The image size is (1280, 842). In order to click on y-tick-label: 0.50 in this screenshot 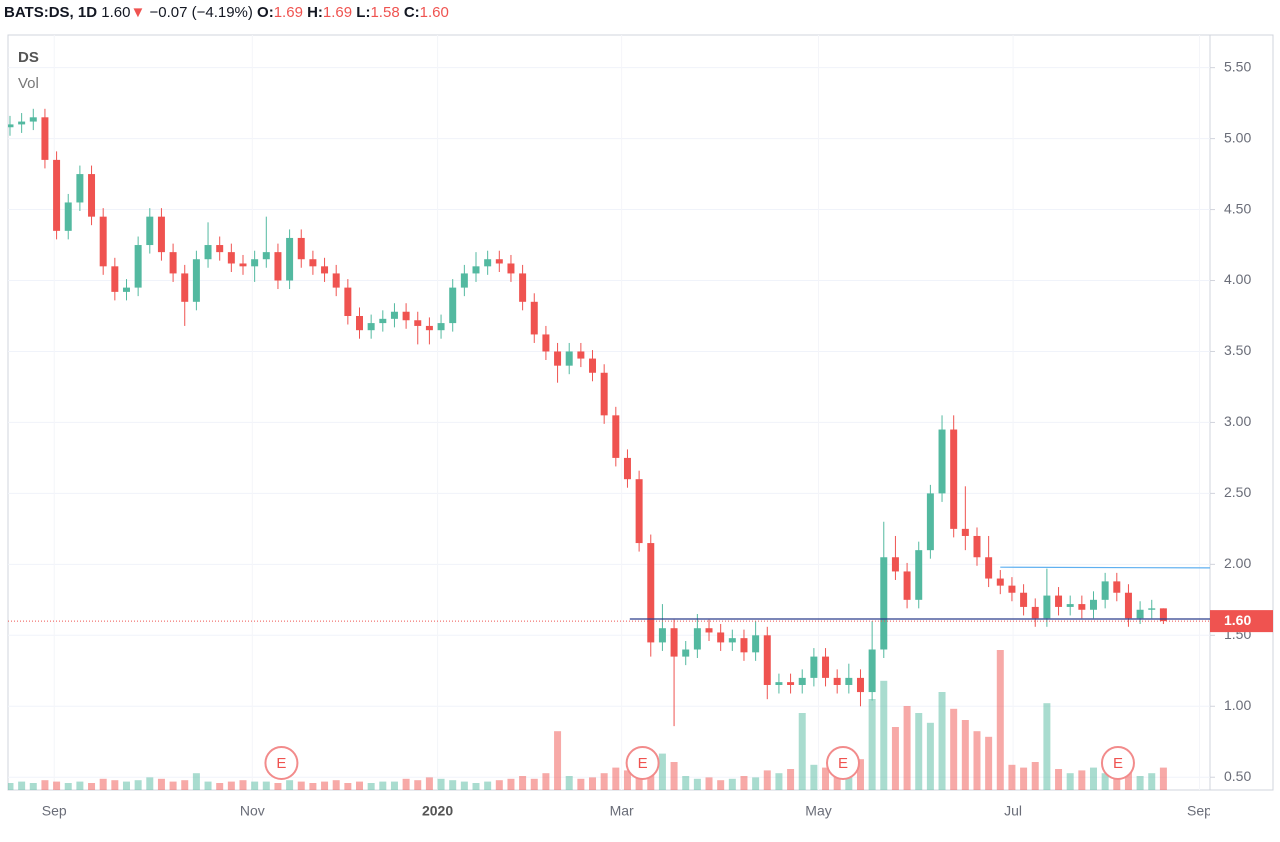, I will do `click(1237, 776)`.